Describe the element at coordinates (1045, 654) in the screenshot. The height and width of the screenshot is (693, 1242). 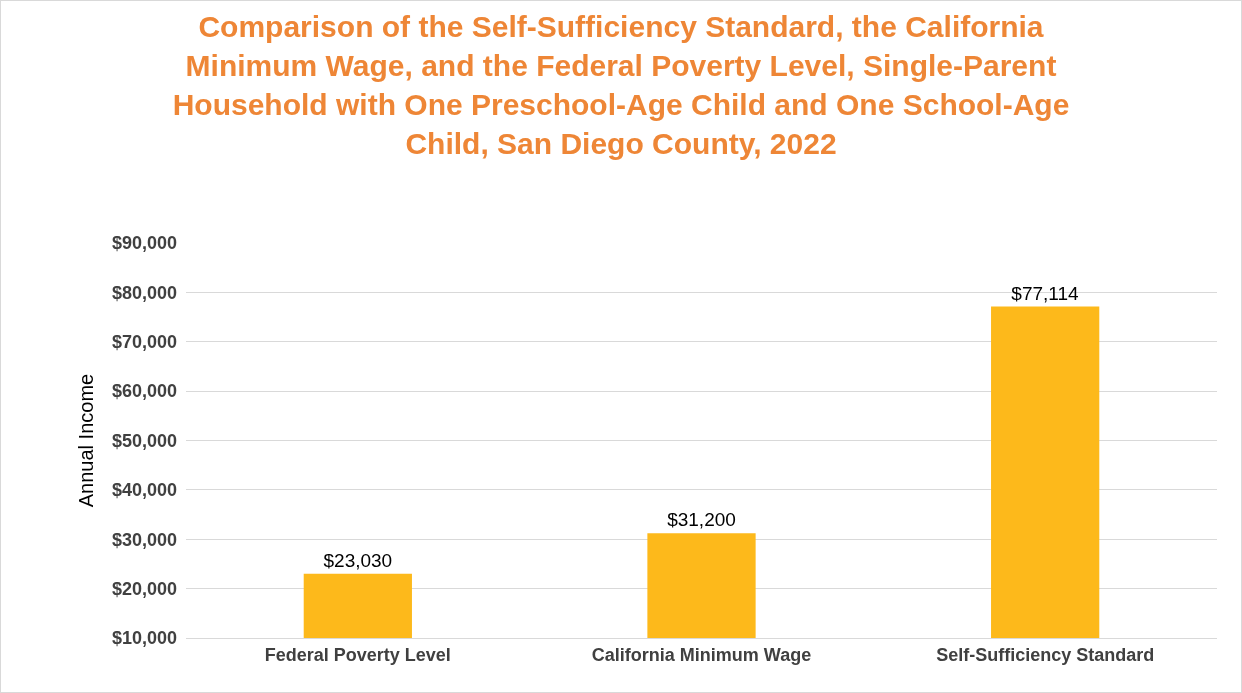
I see `x-tick-label: Self-Sufficiency Standard` at that location.